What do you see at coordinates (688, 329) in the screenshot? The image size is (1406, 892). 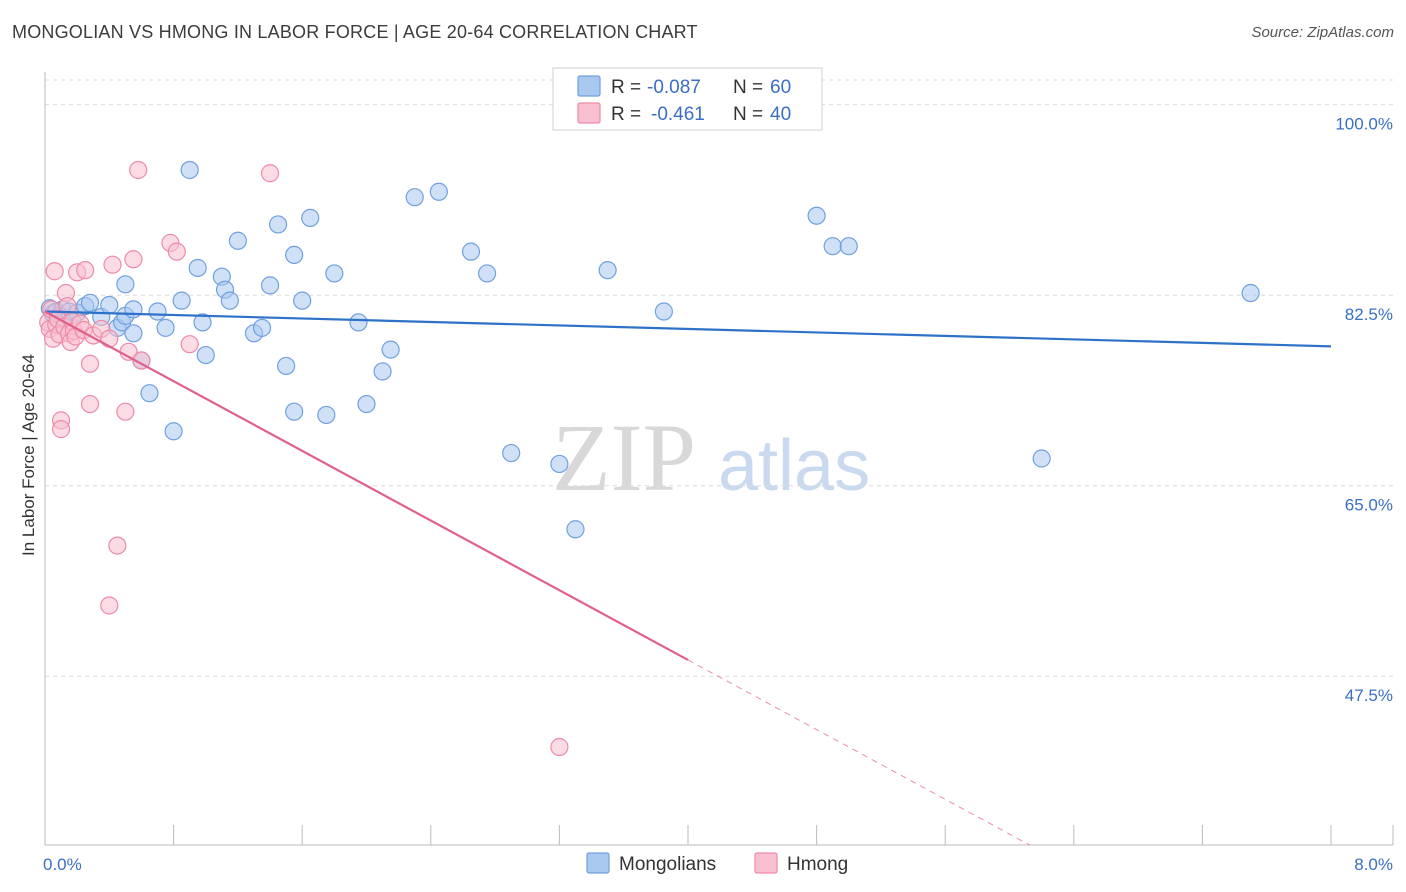 I see `mongolian-trend-line` at bounding box center [688, 329].